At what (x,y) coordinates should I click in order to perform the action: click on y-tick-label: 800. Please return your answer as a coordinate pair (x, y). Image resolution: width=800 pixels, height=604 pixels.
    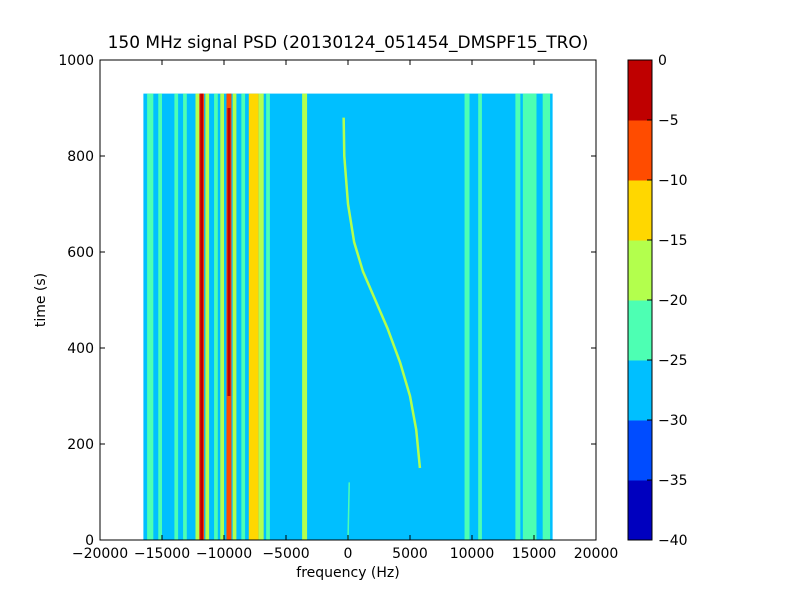
    Looking at the image, I should click on (80, 157).